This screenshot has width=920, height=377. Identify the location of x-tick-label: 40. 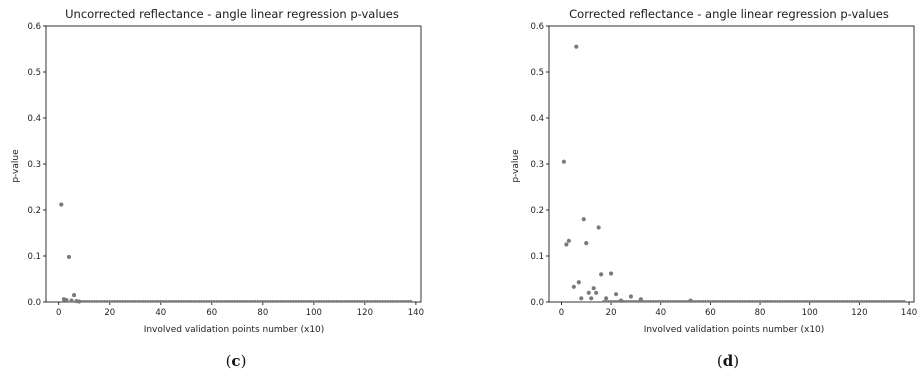
(660, 313).